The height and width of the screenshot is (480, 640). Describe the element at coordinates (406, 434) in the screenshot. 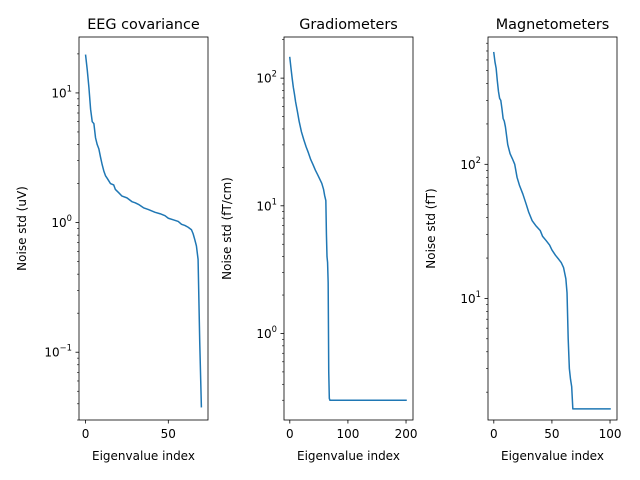

I see `x-tick-label: 200` at that location.